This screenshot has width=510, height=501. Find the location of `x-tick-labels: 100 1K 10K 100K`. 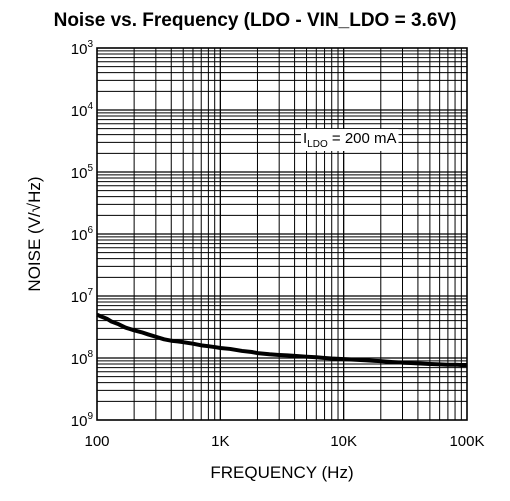

x-tick-labels: 100 1K 10K 100K is located at coordinates (284, 441).